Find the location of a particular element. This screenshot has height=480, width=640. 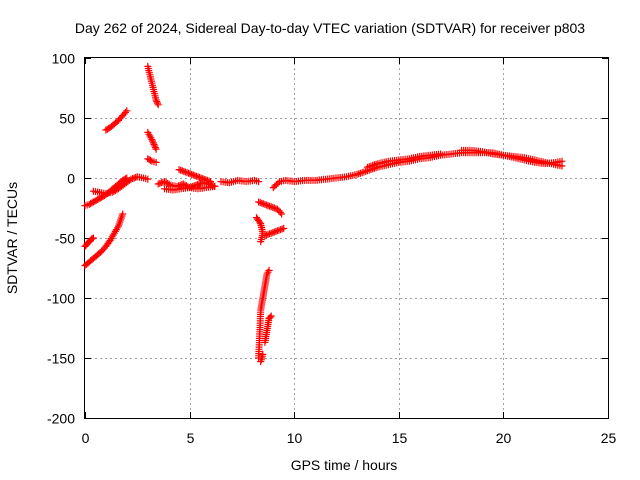

x-axis-label: GPS time / hours is located at coordinates (344, 465).